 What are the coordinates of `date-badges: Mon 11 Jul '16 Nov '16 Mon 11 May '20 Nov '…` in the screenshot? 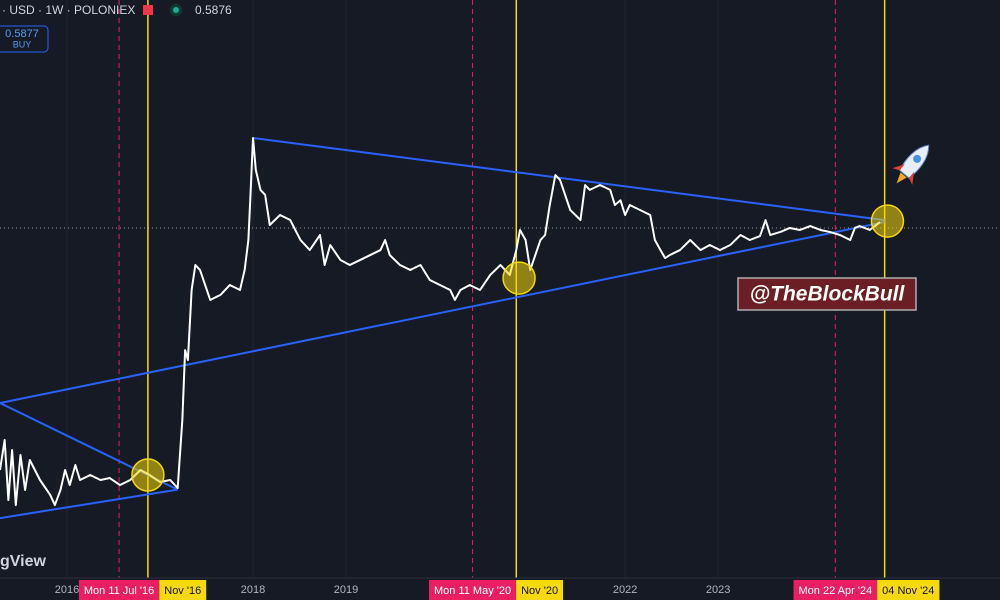 It's located at (509, 590).